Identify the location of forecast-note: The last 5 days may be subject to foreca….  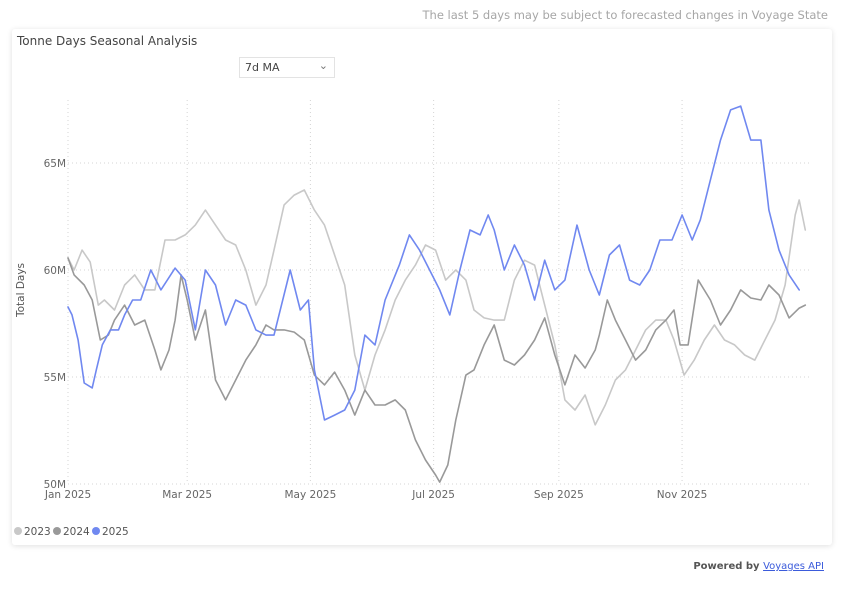
(625, 15).